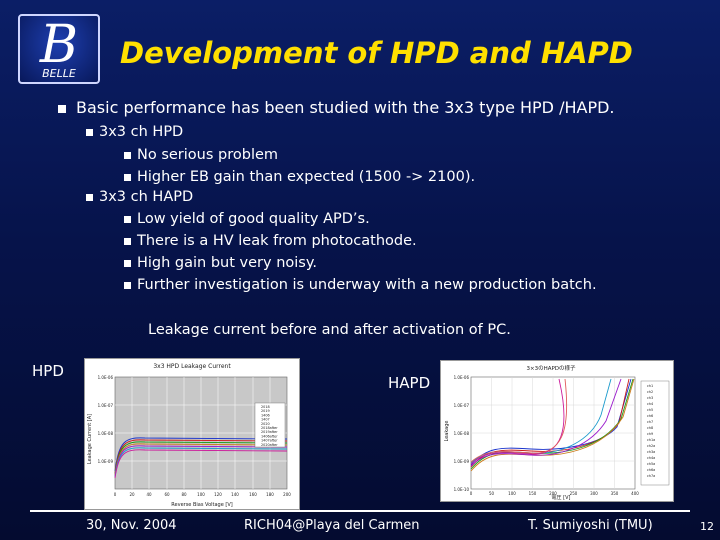  Describe the element at coordinates (59, 49) in the screenshot. I see `belle-logo: B BELLE` at that location.